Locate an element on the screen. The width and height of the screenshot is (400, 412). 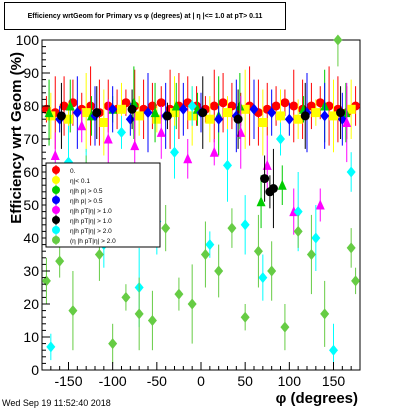
y-tick-label: 10 is located at coordinates (31, 337).